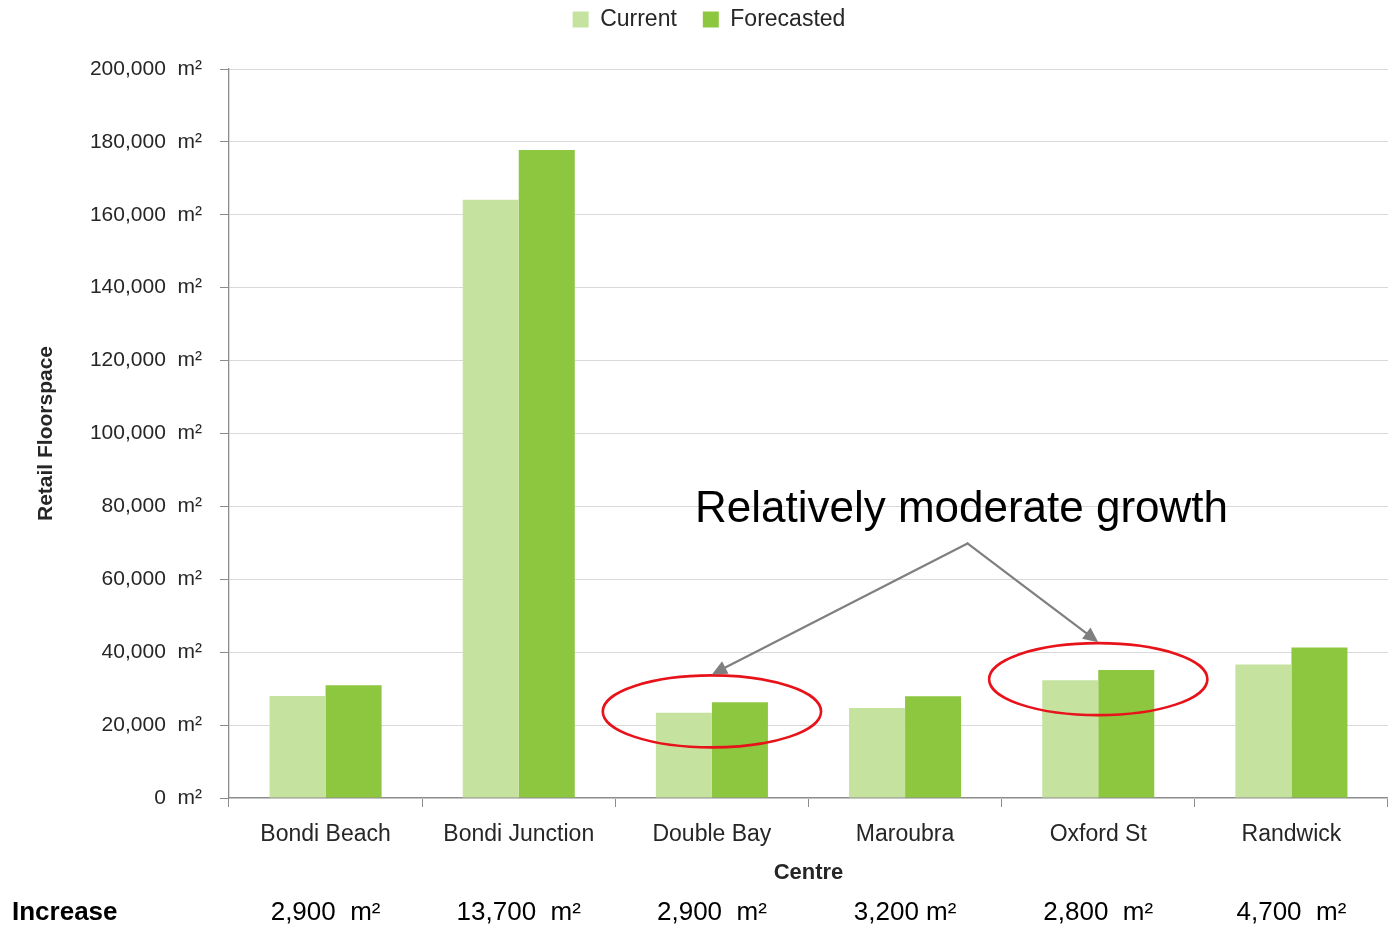  Describe the element at coordinates (65, 911) in the screenshot. I see `text: Increase` at that location.